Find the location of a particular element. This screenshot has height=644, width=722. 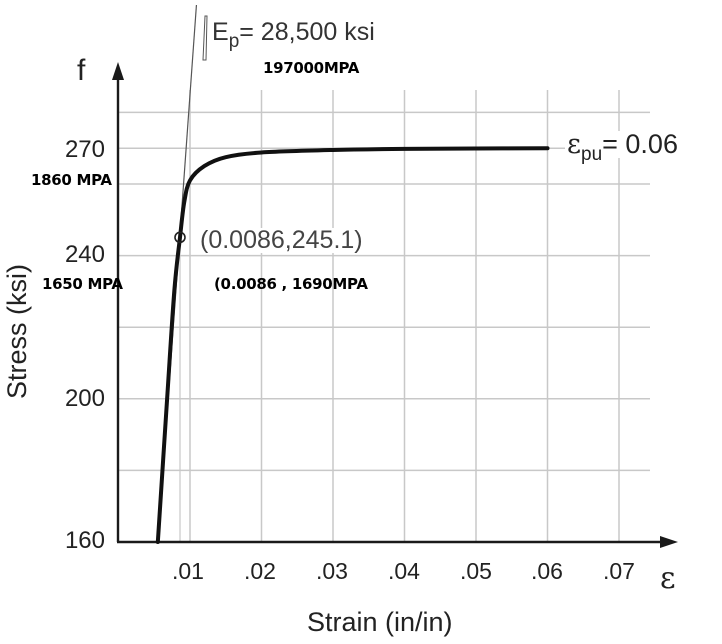

y-axis-symbol: f is located at coordinates (81, 70).